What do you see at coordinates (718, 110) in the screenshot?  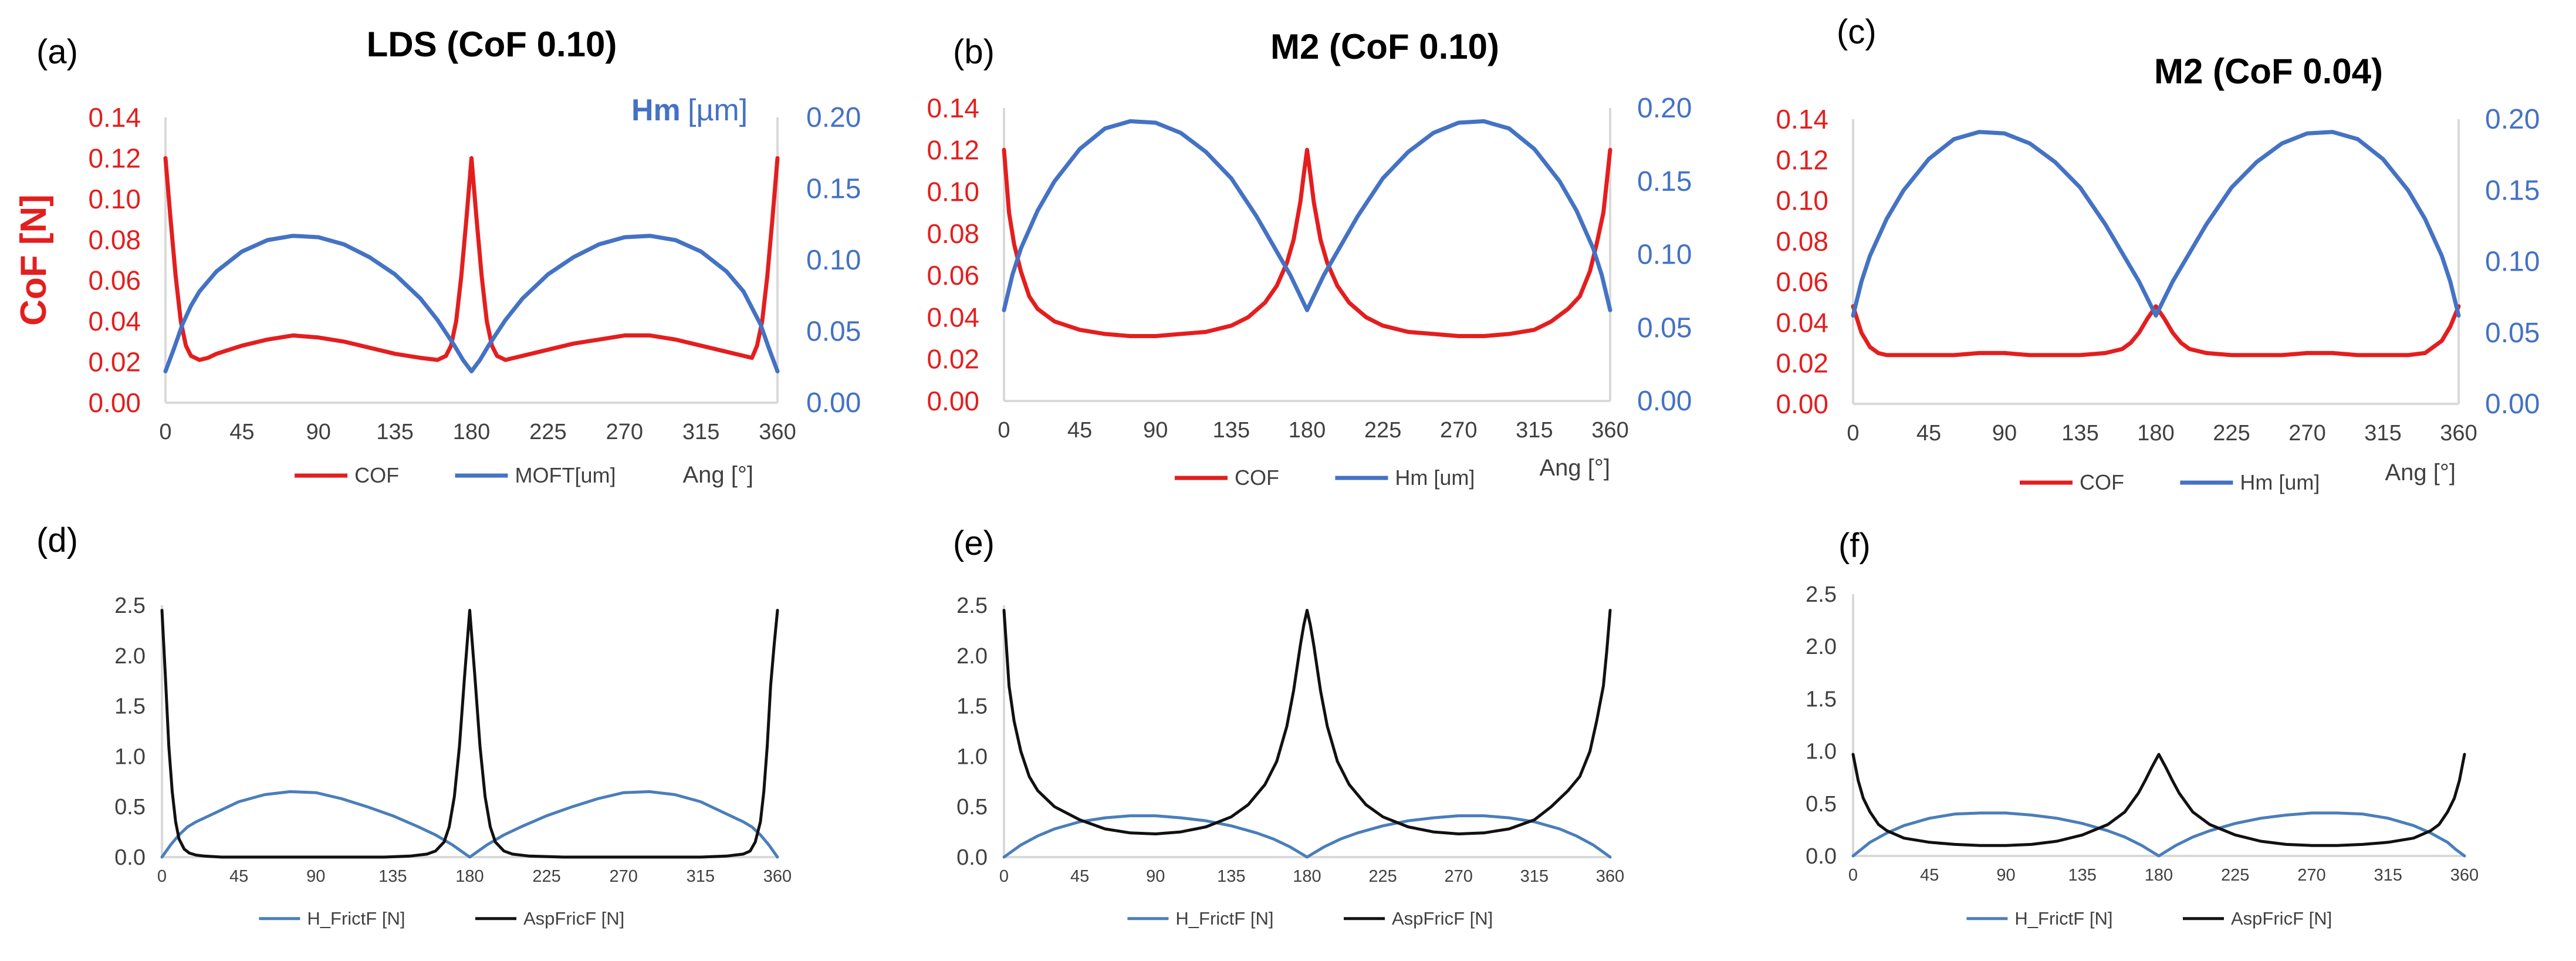 I see `y2-axis-unit: [µm]` at bounding box center [718, 110].